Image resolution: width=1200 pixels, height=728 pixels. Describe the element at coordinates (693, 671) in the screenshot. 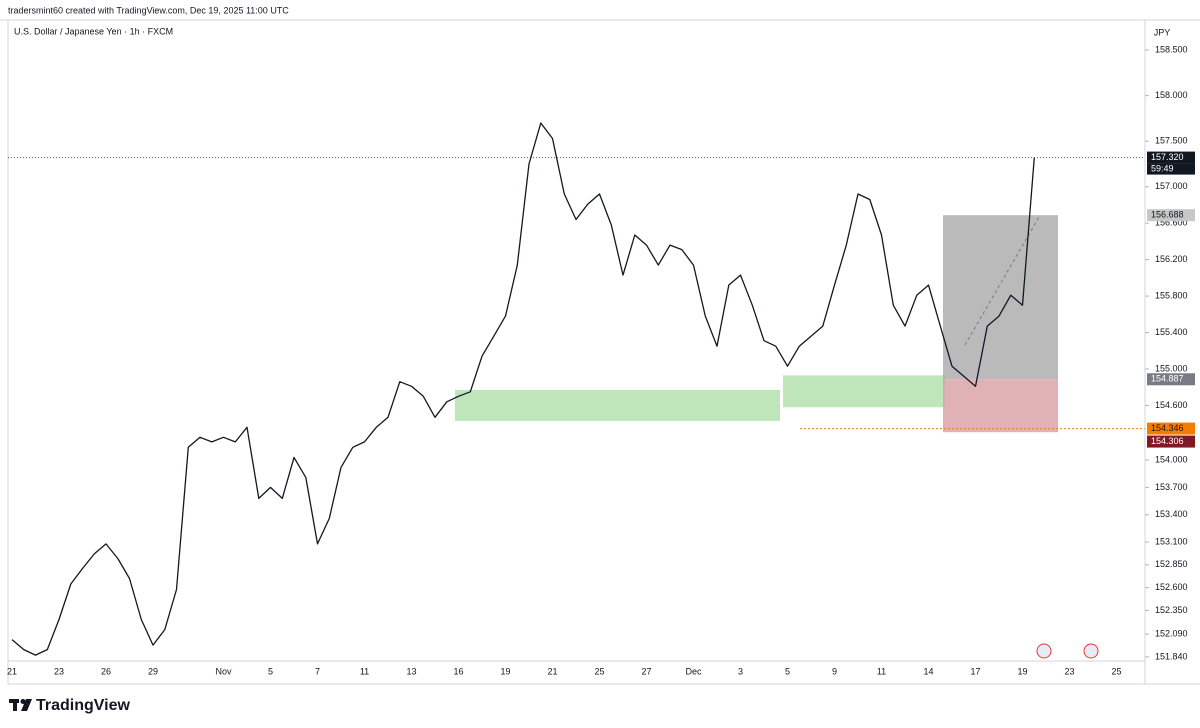

I see `x-tick-label: Dec` at that location.